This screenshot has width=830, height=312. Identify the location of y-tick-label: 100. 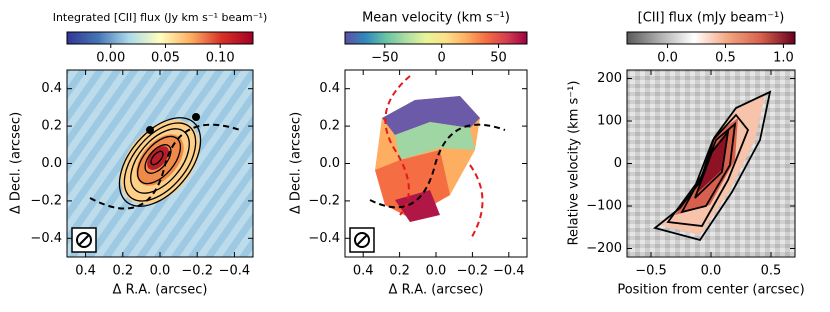
(609, 121).